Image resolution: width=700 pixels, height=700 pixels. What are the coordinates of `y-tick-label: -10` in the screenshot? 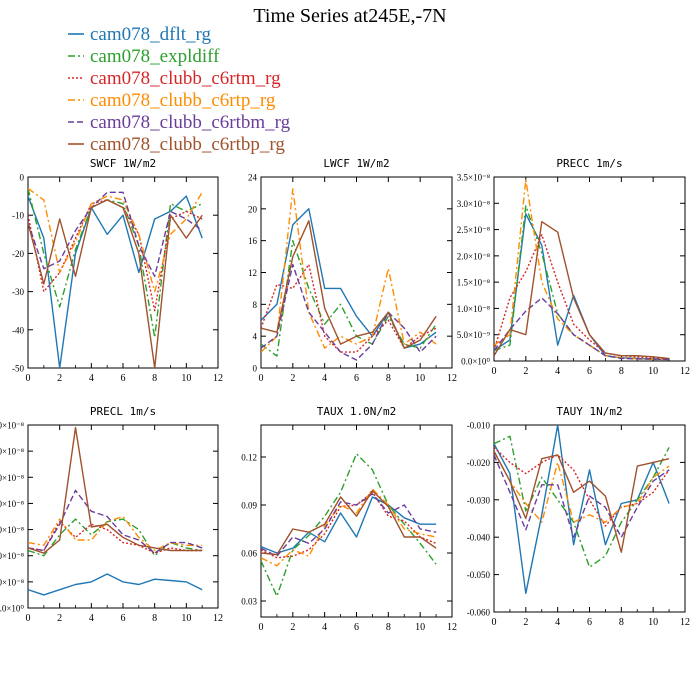 It's located at (18, 216).